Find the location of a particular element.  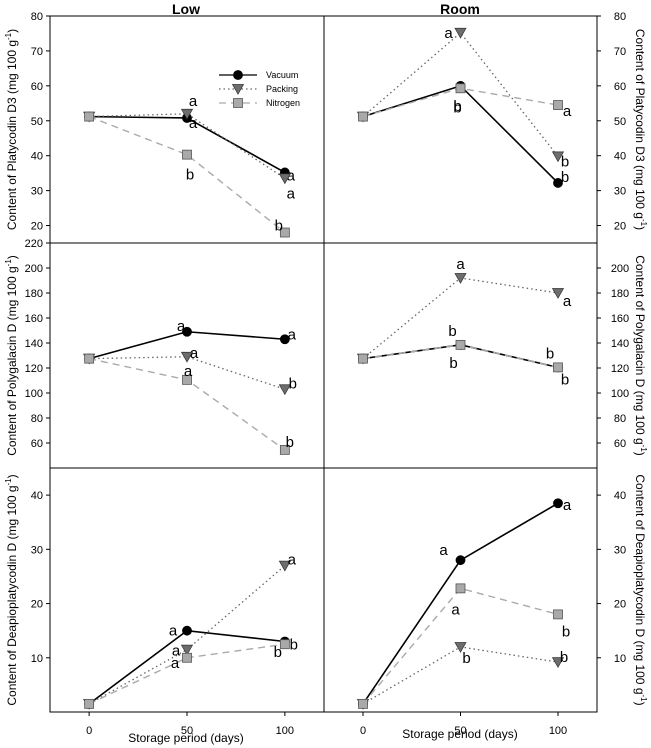

panel-1-low-ytick-label: 140 is located at coordinates (34, 344).